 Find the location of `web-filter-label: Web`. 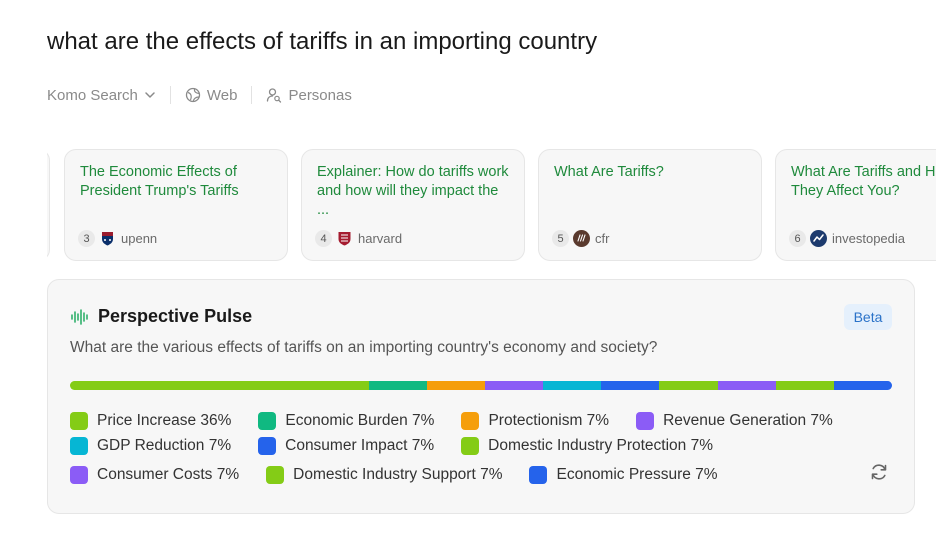

web-filter-label: Web is located at coordinates (222, 95).